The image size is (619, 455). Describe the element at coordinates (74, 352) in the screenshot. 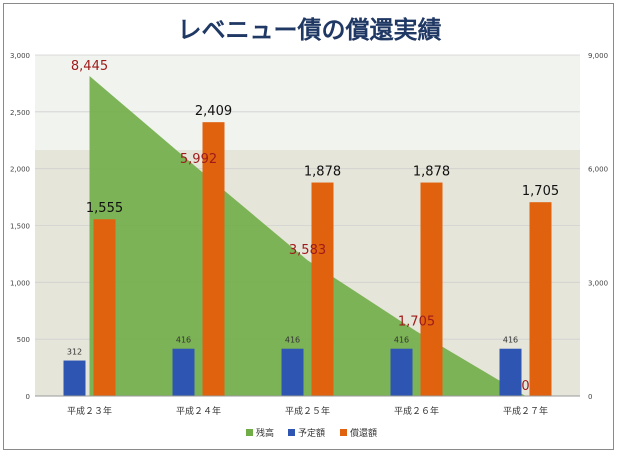

I see `data-label-plan: 312` at that location.